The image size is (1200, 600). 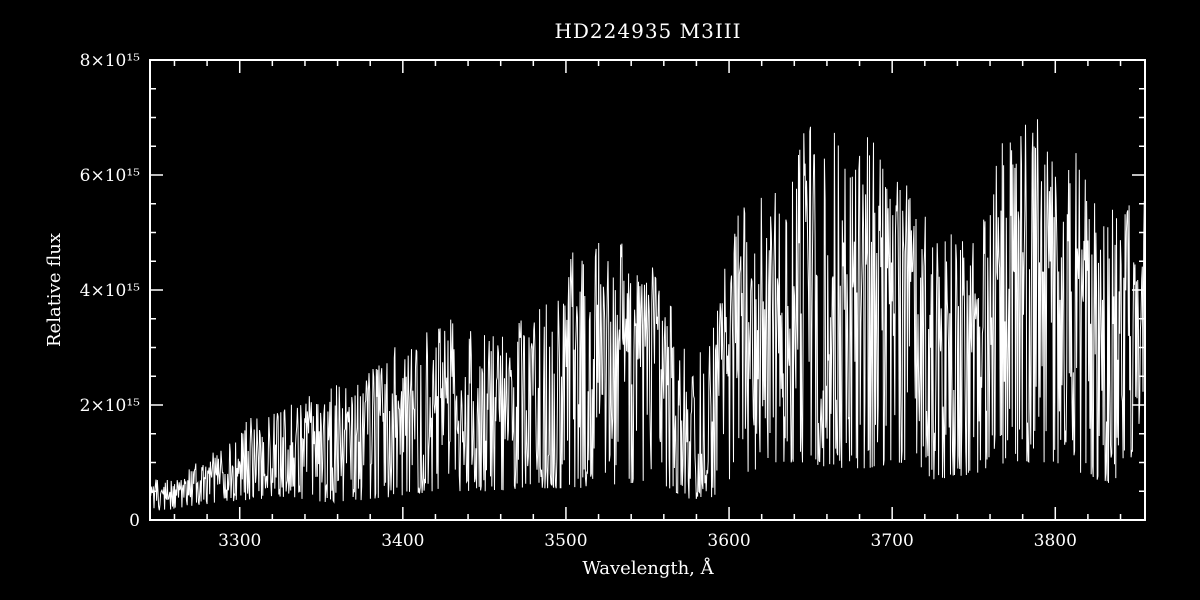 I want to click on x-tick-label: 3300, so click(x=239, y=541).